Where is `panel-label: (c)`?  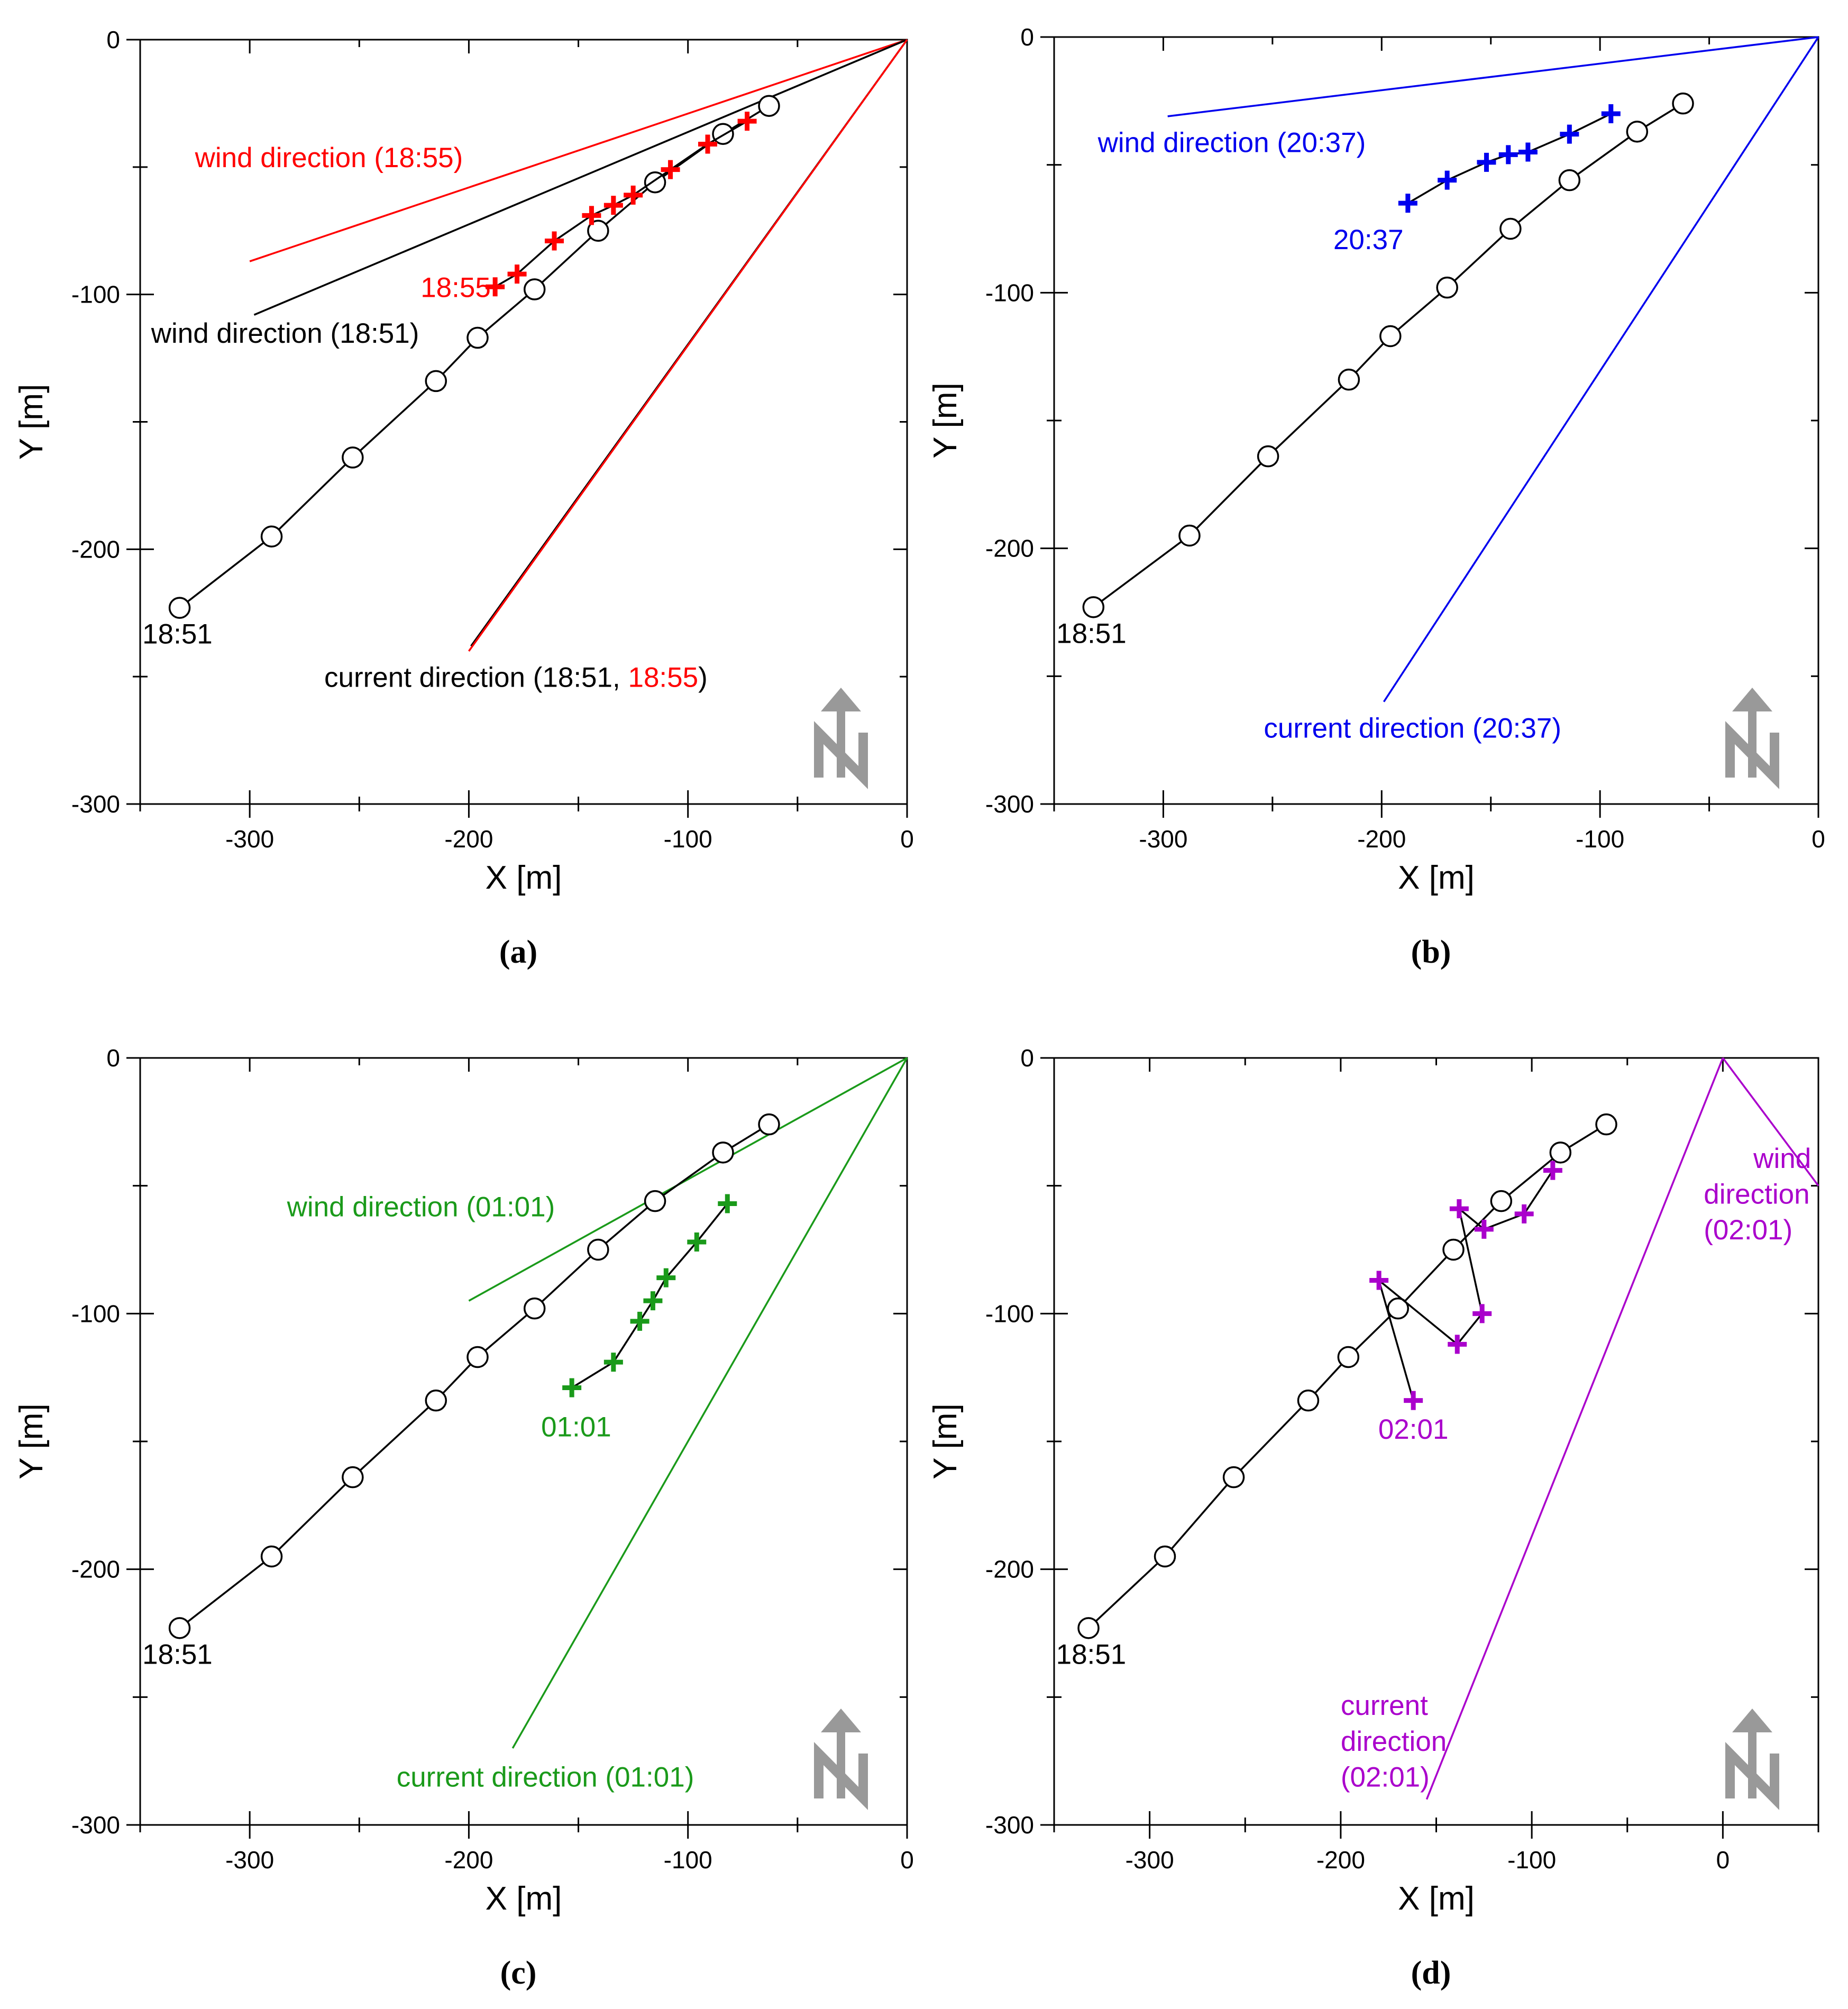 panel-label: (c) is located at coordinates (519, 1973).